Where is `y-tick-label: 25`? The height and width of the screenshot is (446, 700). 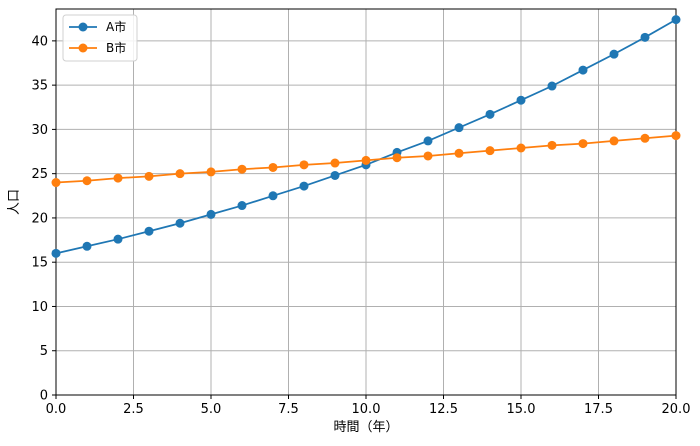 y-tick-label: 25 is located at coordinates (39, 174).